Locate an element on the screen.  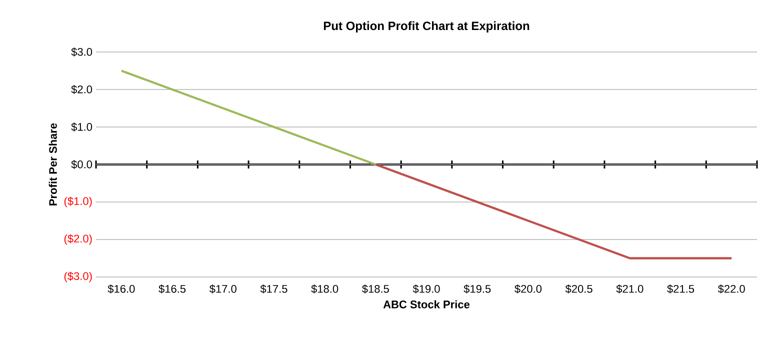
x-axis-title: ABC Stock Price is located at coordinates (426, 304).